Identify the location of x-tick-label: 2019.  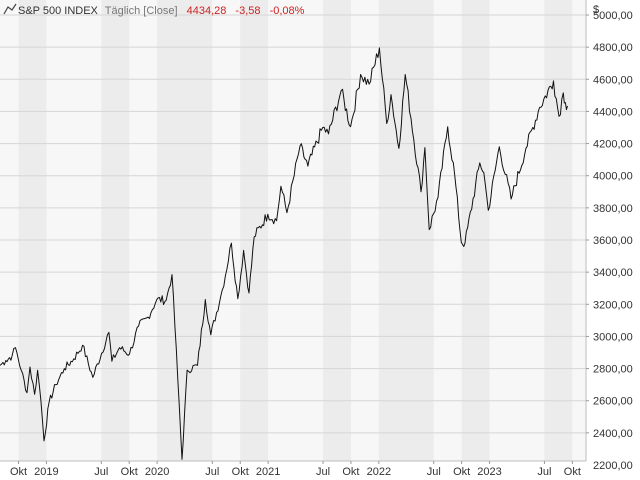
(46, 472).